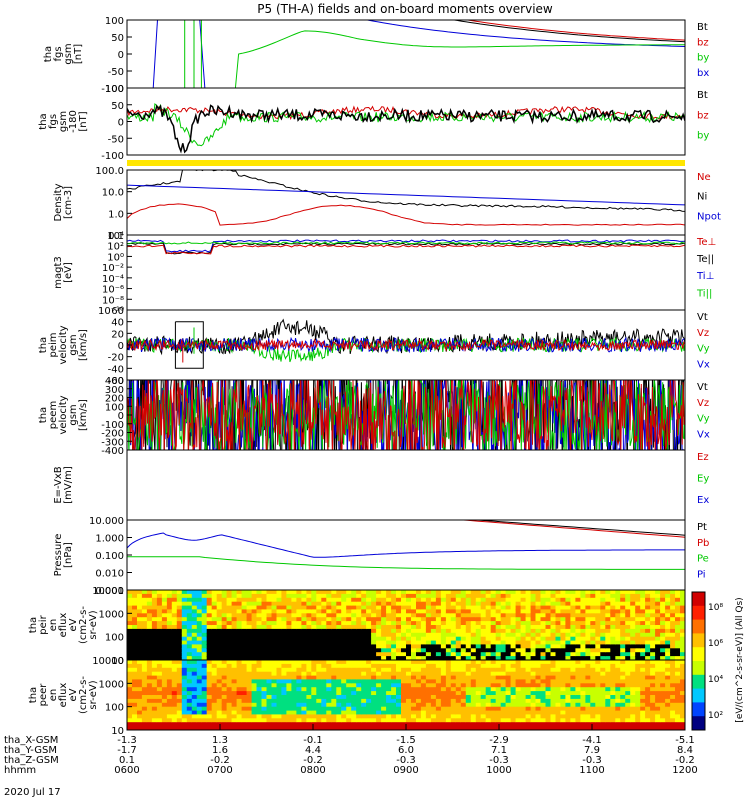 The height and width of the screenshot is (800, 750). Describe the element at coordinates (53, 415) in the screenshot. I see `y-axis-label: peem` at that location.